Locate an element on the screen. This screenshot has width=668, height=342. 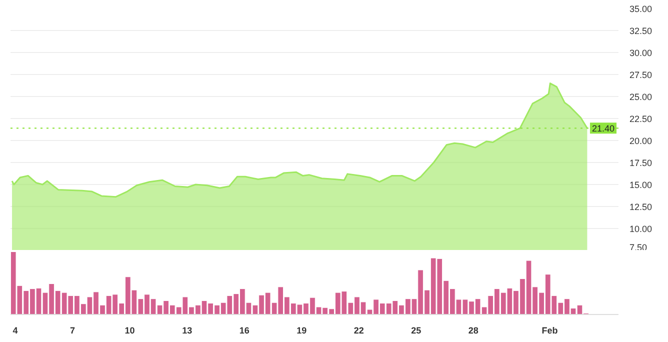
y-tick-label: 15.00 is located at coordinates (641, 185).